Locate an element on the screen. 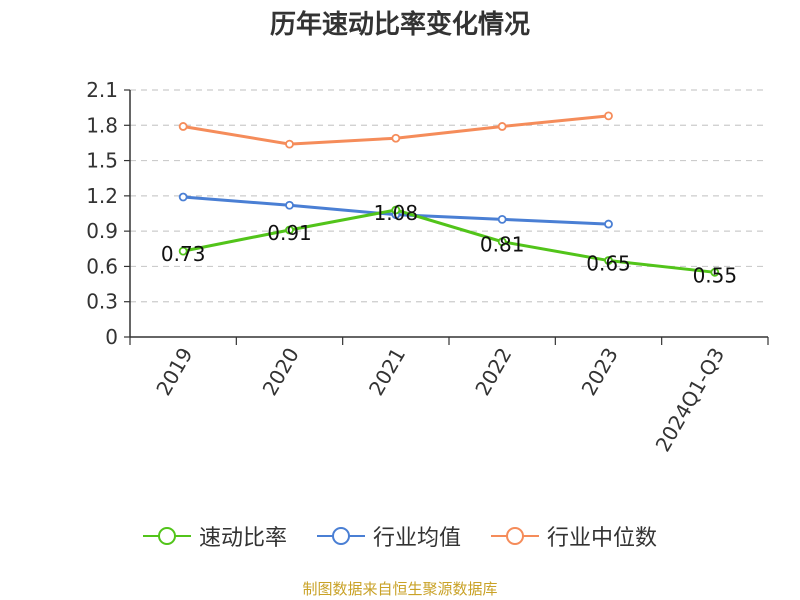  series-line is located at coordinates (448, 241).